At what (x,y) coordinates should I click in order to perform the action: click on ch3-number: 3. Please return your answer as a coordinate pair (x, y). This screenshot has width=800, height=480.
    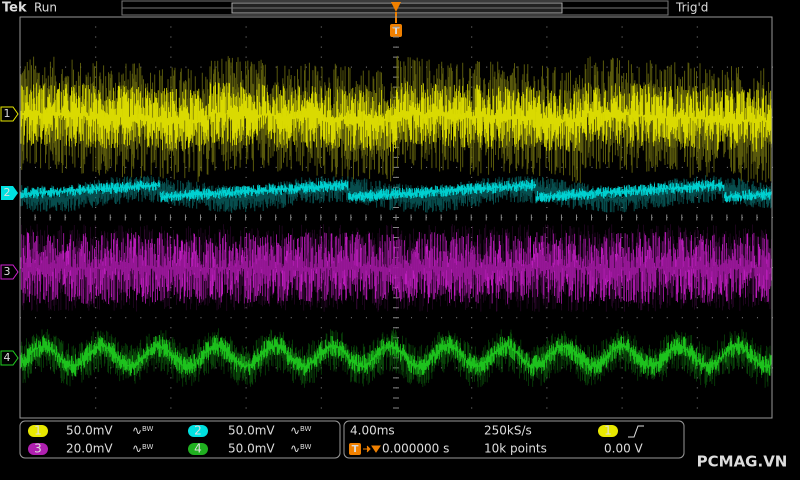
    Looking at the image, I should click on (38, 449).